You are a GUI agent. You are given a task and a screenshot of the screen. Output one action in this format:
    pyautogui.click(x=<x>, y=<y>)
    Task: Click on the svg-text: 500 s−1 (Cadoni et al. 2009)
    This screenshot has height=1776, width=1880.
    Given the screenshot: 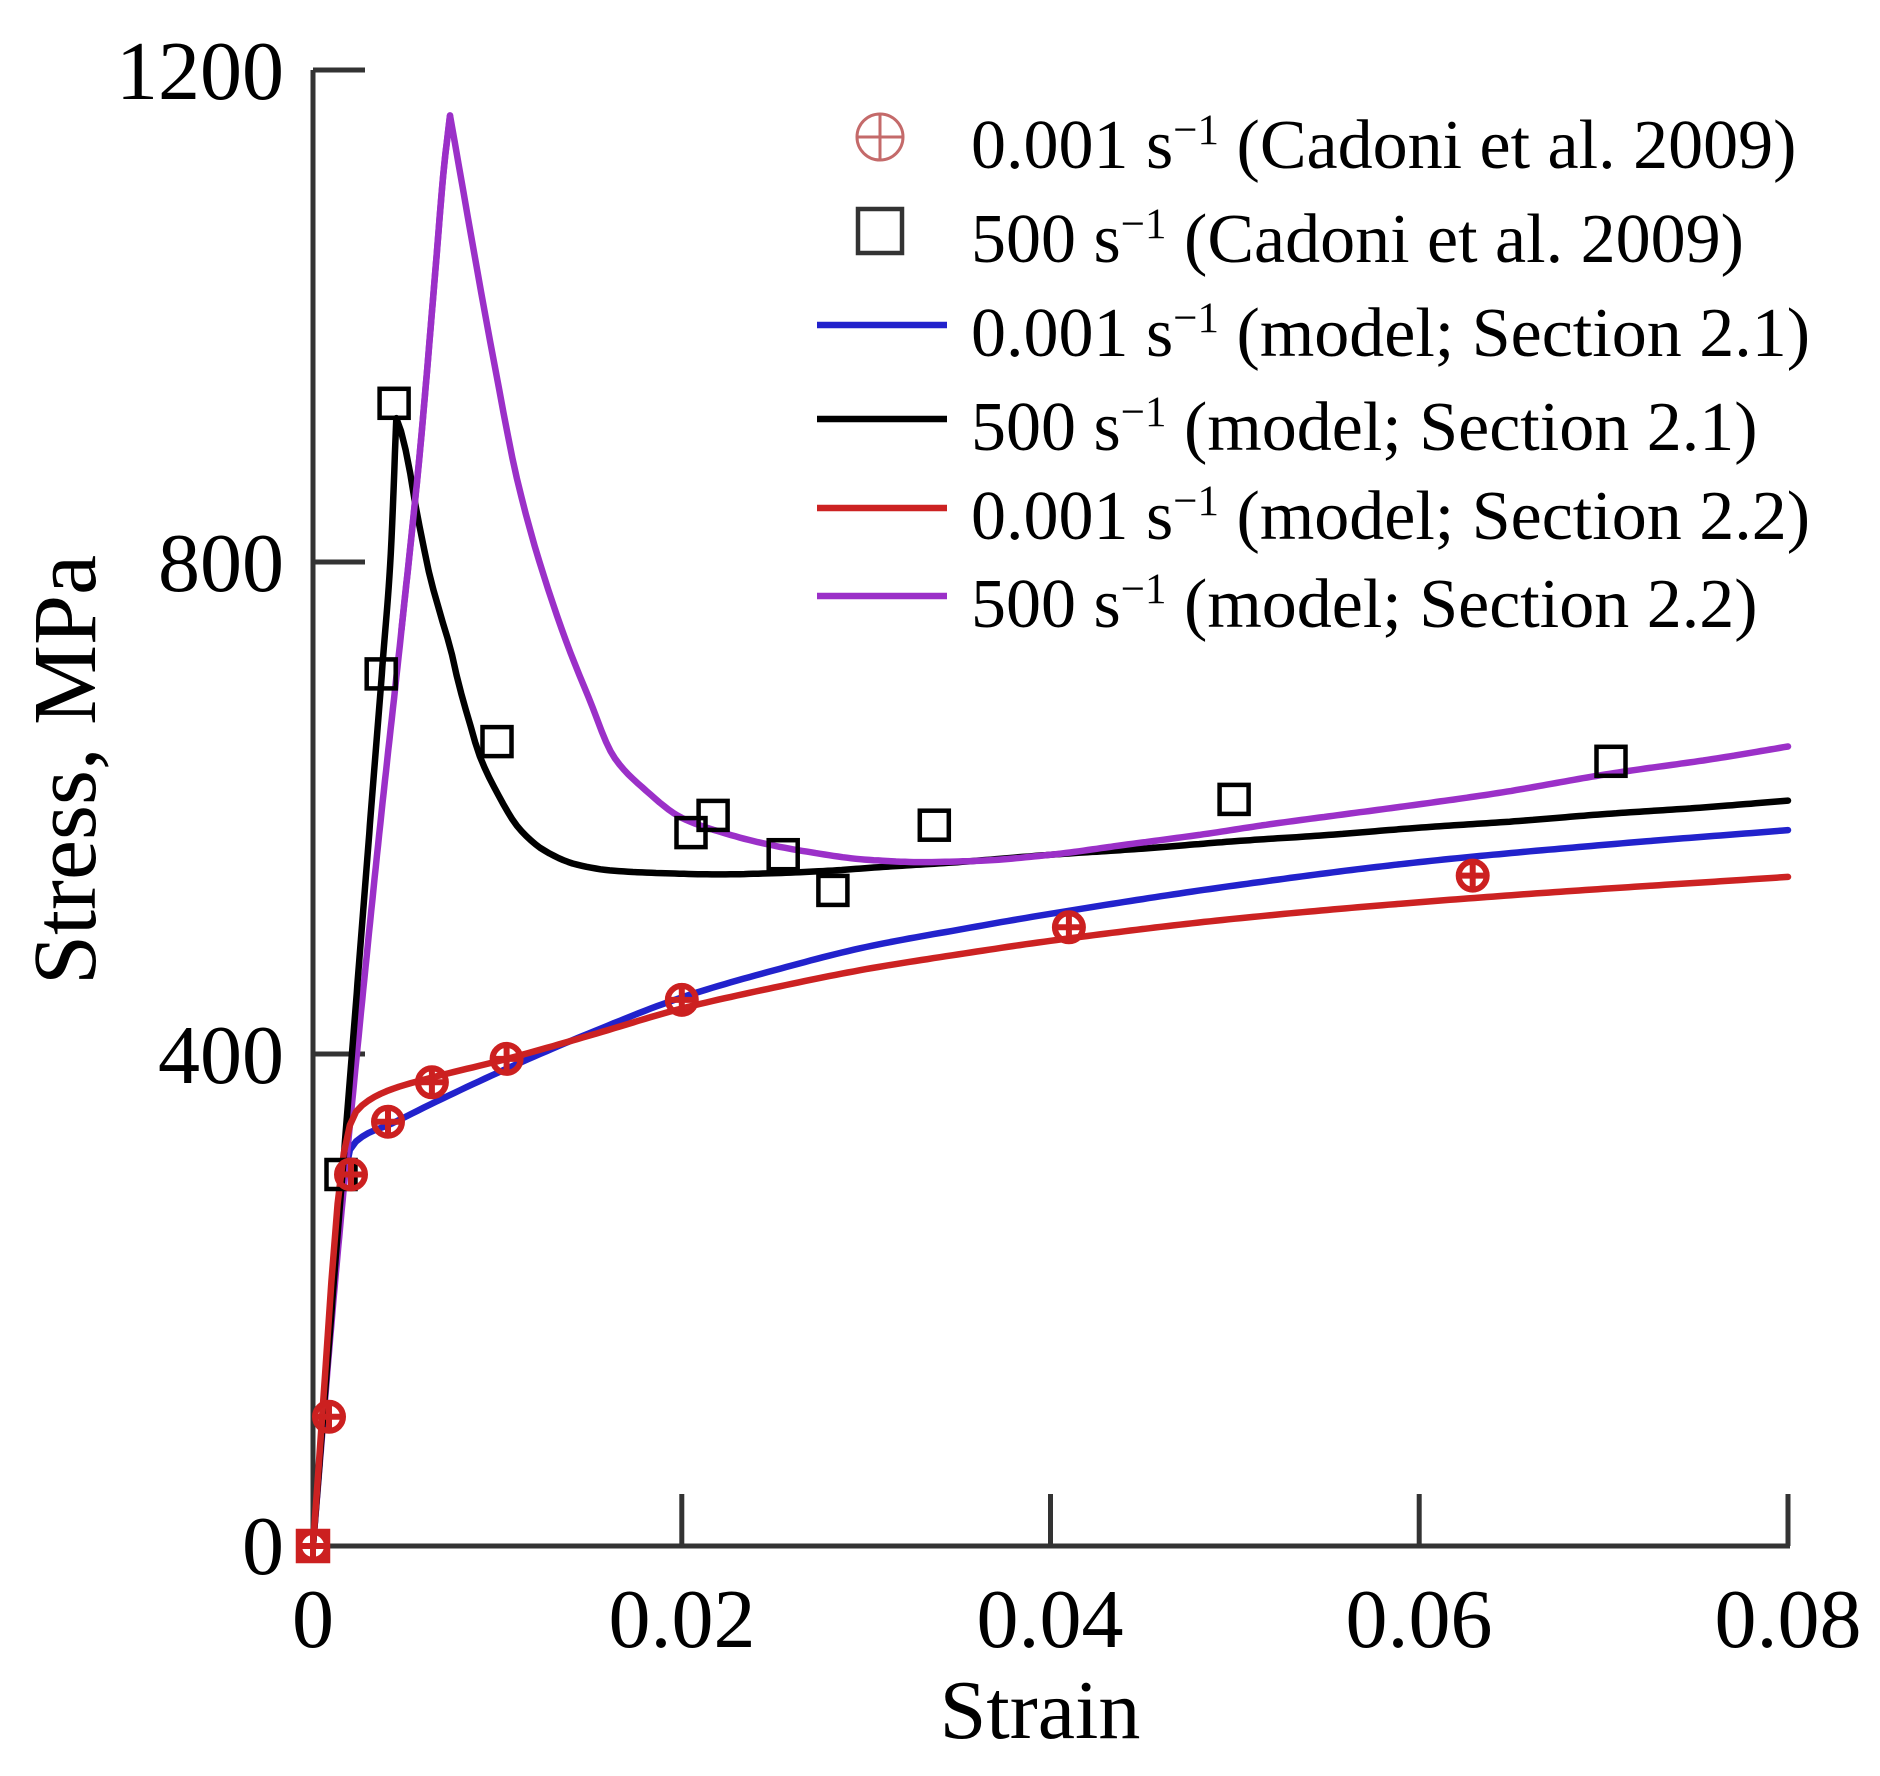 What is the action you would take?
    pyautogui.click(x=1357, y=239)
    